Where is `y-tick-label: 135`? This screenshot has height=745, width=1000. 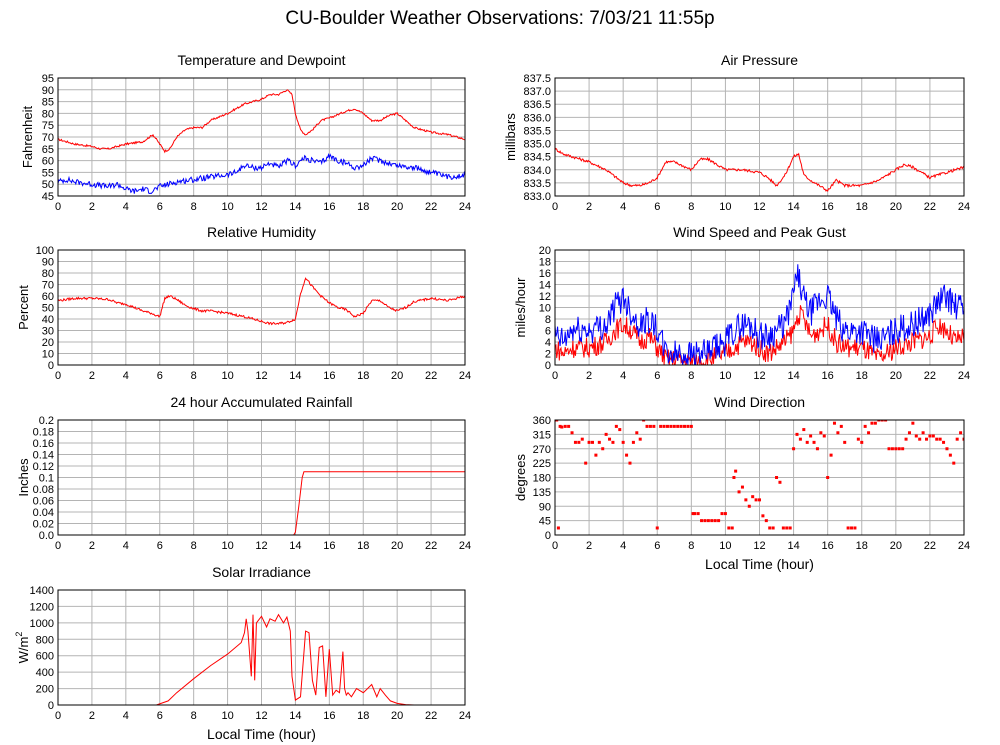 y-tick-label: 135 is located at coordinates (542, 493).